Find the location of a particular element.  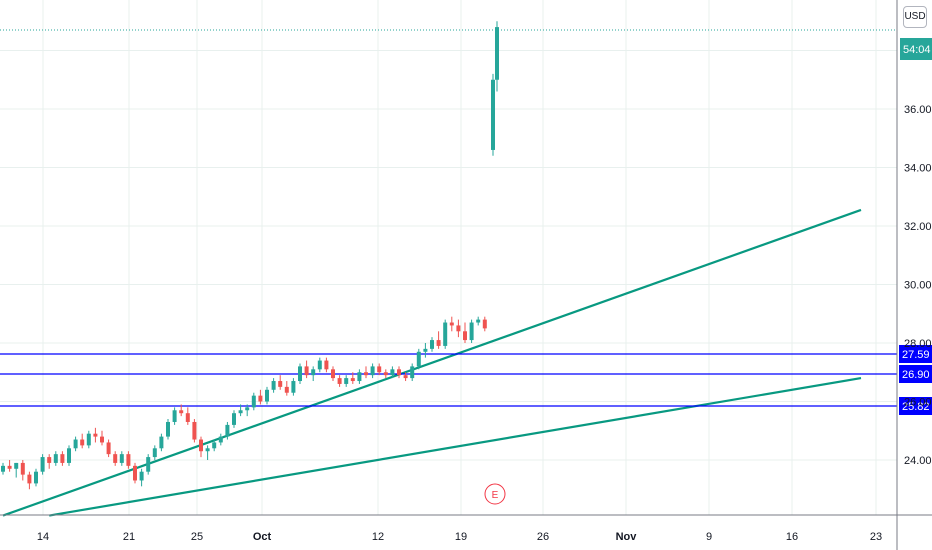

currency-badge: USD is located at coordinates (915, 17).